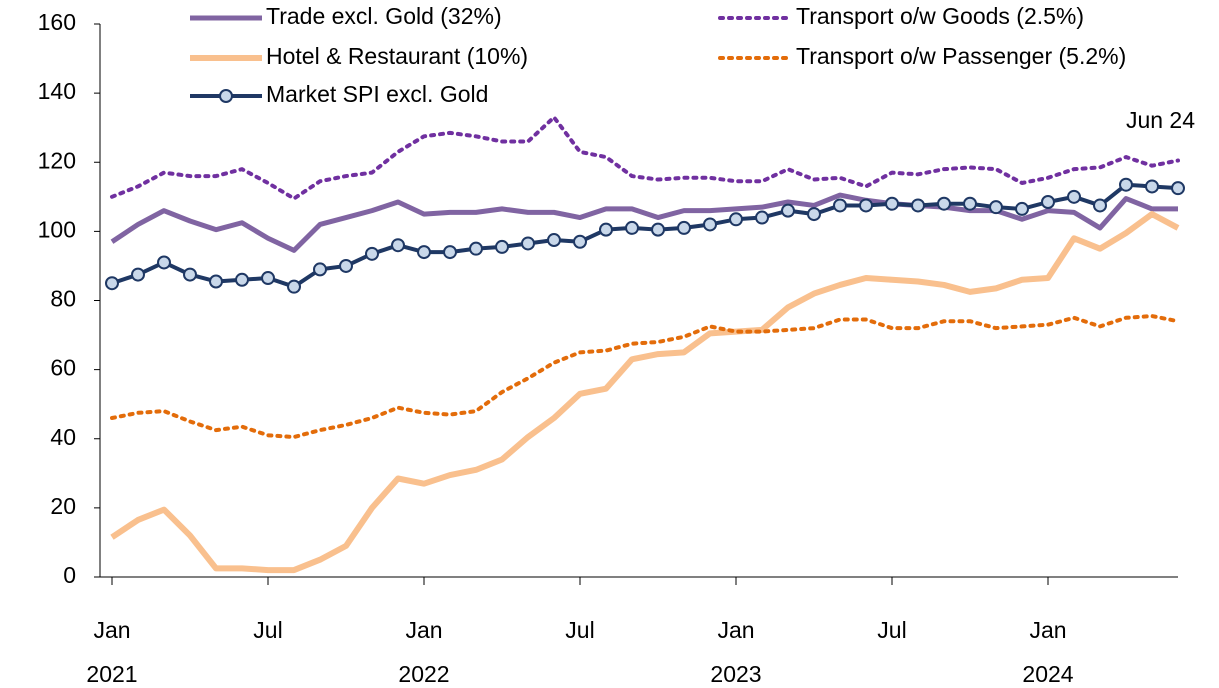  Describe the element at coordinates (961, 56) in the screenshot. I see `legend-label: Transport o/w Passenger (5.2%)` at that location.